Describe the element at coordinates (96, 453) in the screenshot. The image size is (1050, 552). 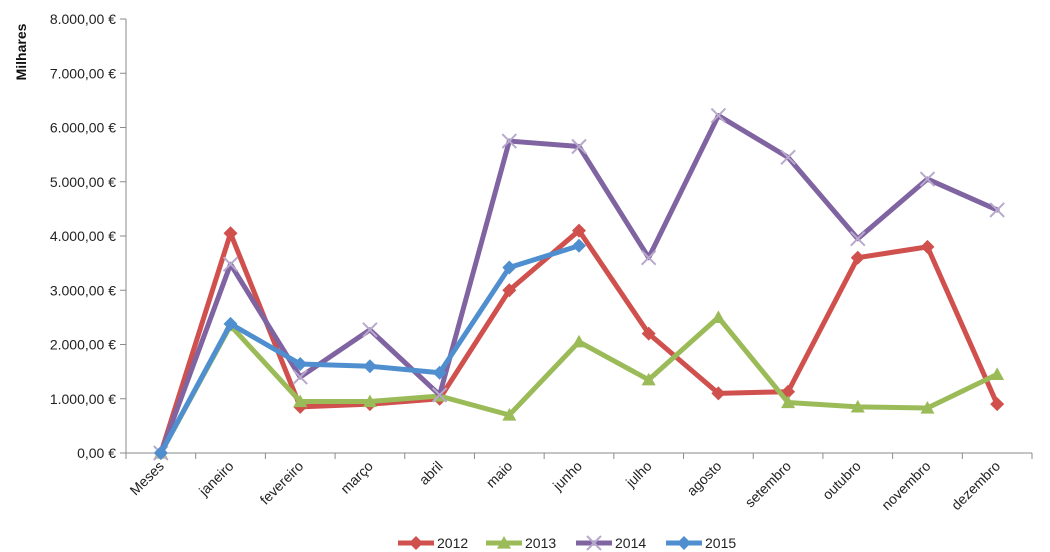
I see `y-tick-label: 0,00 €` at that location.